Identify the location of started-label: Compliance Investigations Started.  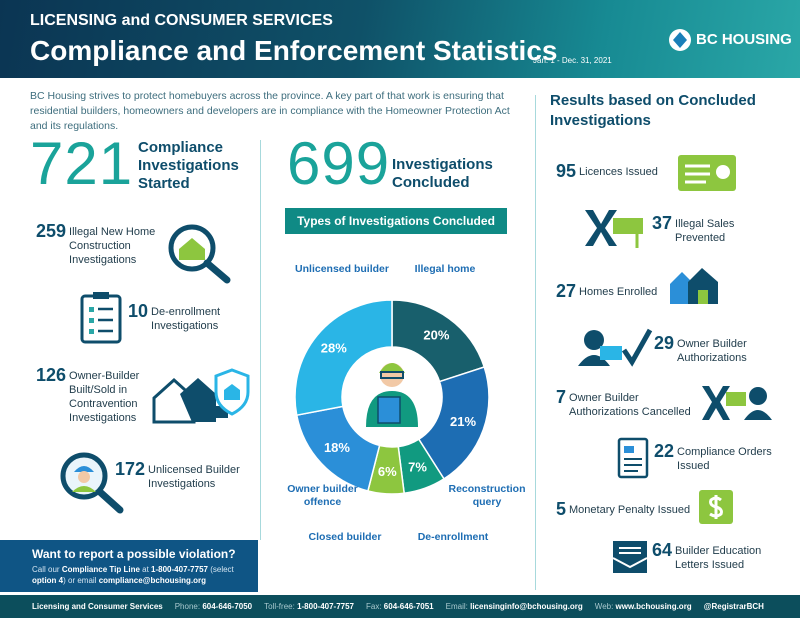
(188, 165).